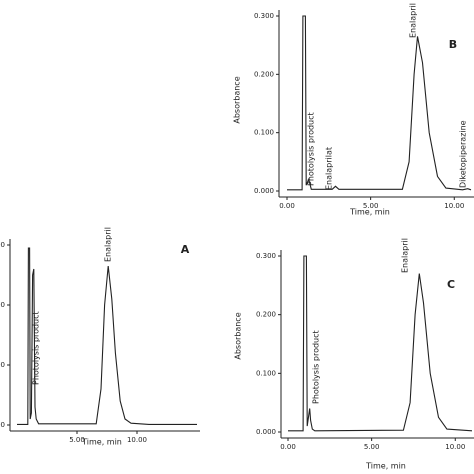  Describe the element at coordinates (463, 154) in the screenshot. I see `peak-label: Diketopiperazine` at that location.